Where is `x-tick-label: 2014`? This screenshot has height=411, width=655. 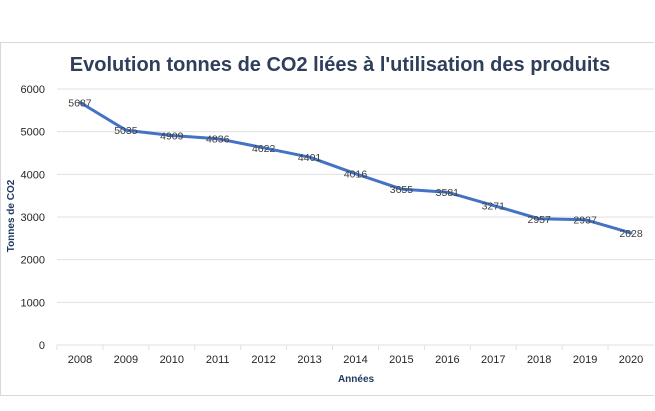 x-tick-label: 2014 is located at coordinates (355, 360).